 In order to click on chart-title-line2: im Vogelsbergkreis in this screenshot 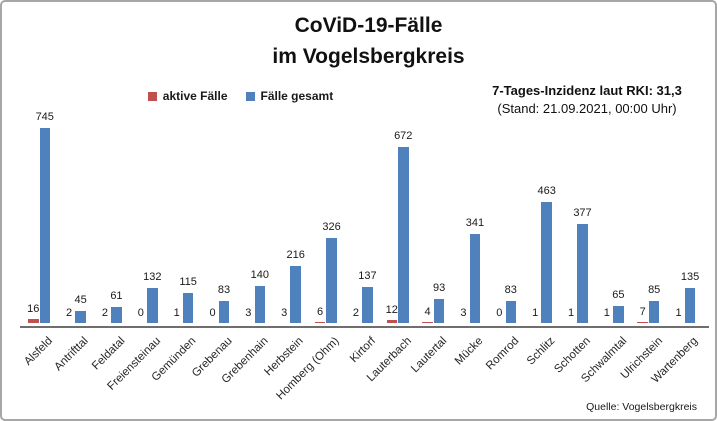, I will do `click(368, 56)`.